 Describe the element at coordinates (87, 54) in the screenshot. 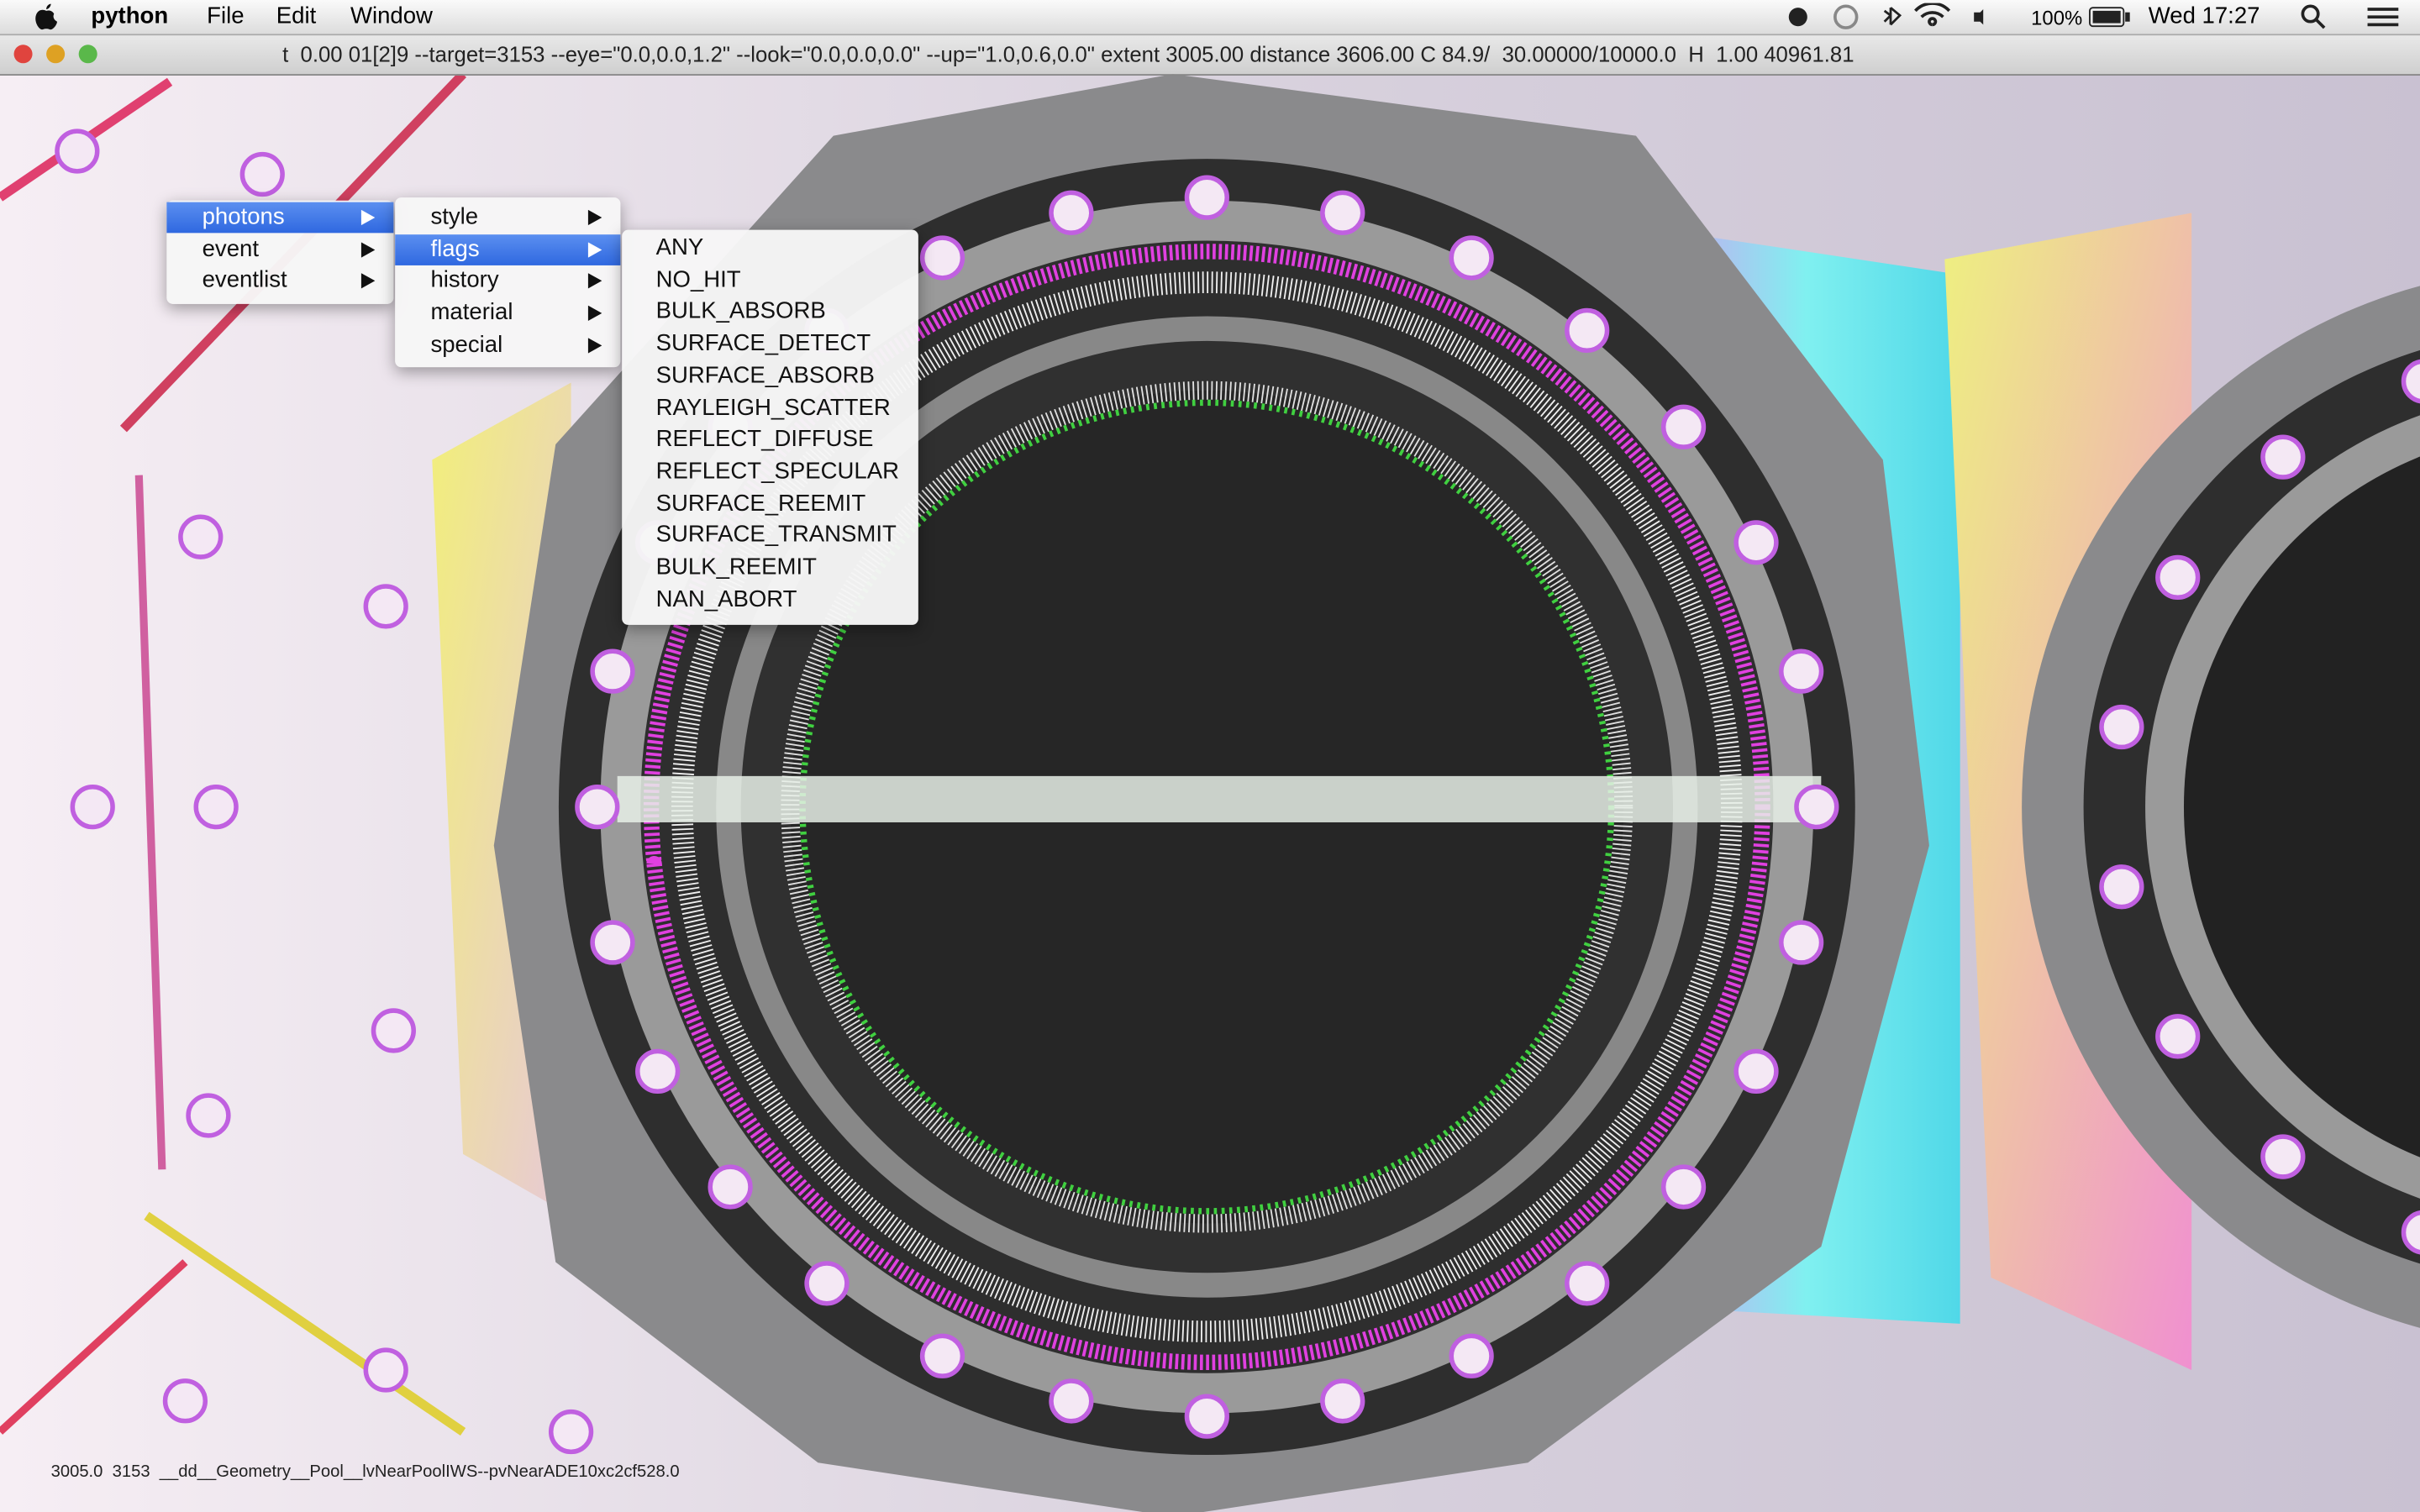

I see `zoom-button` at that location.